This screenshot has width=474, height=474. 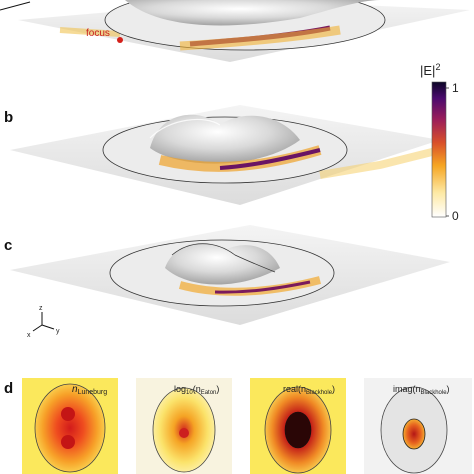 I want to click on panel-b-label: b, so click(x=8, y=117).